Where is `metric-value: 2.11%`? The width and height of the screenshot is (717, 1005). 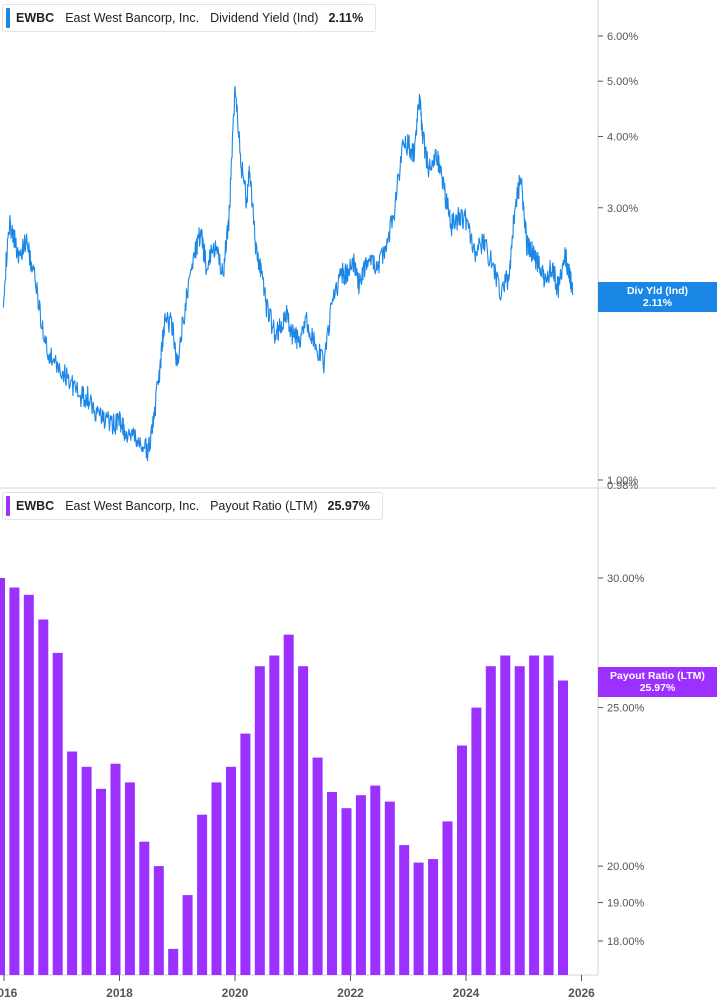
metric-value: 2.11% is located at coordinates (346, 18).